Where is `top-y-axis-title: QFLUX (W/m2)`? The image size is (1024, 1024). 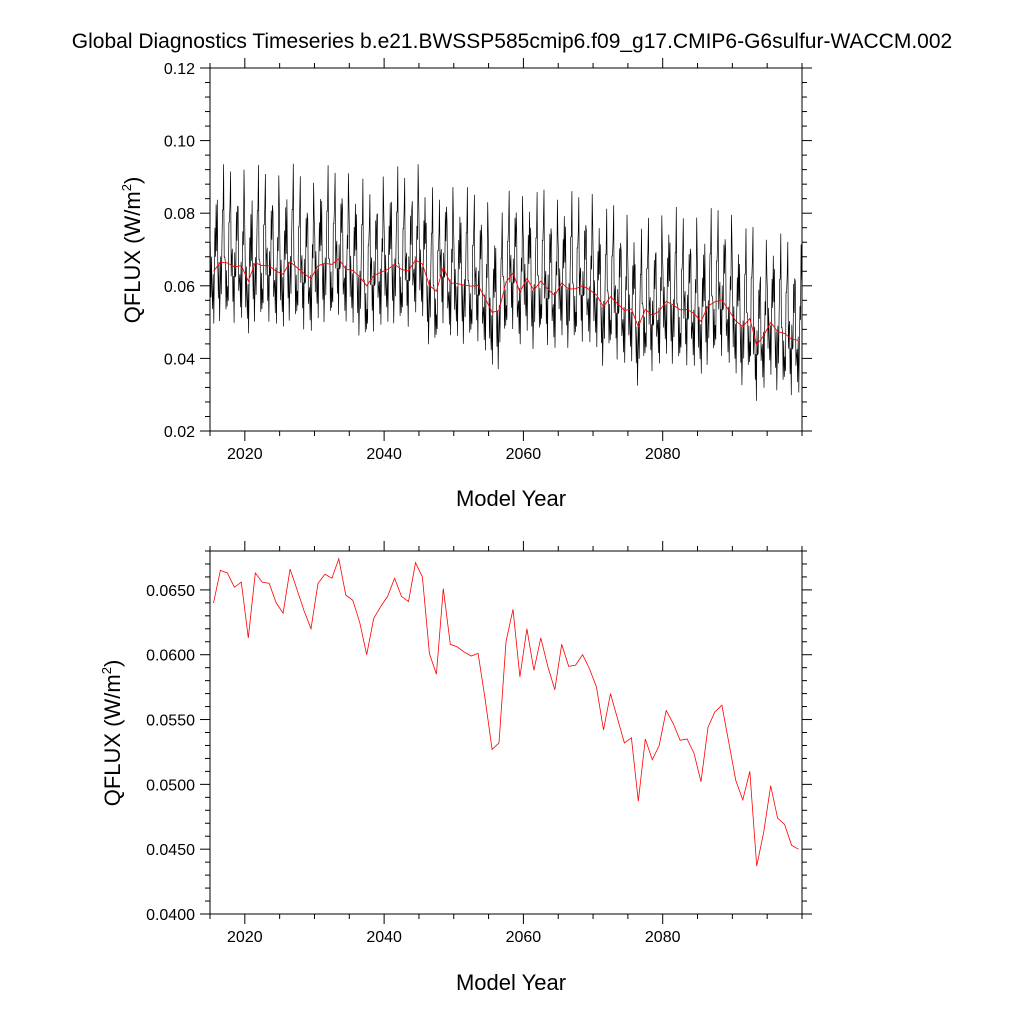
top-y-axis-title: QFLUX (W/m2) is located at coordinates (132, 250).